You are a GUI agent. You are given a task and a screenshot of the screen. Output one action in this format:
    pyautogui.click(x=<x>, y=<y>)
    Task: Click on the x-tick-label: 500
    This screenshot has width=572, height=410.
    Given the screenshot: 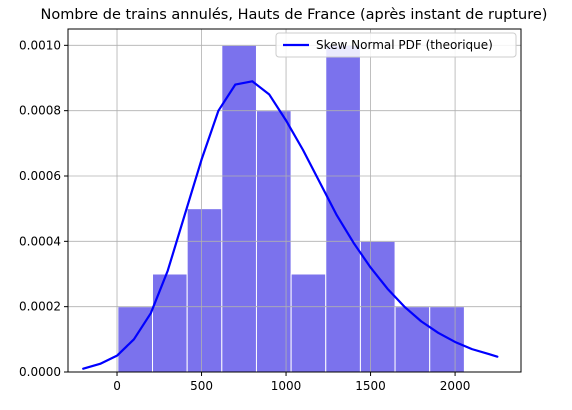 What is the action you would take?
    pyautogui.click(x=201, y=386)
    